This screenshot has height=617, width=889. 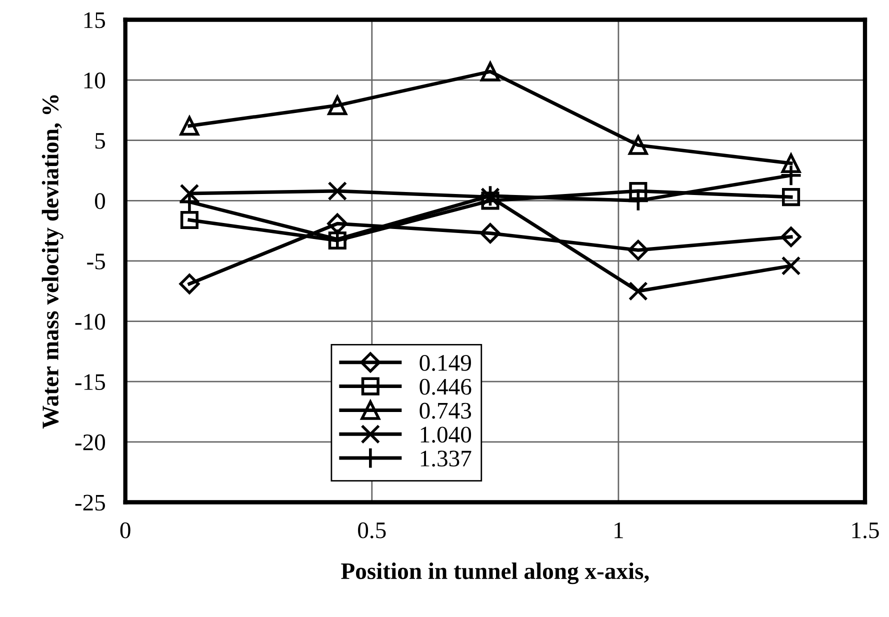 I want to click on legend-label: 0.149, so click(x=445, y=362).